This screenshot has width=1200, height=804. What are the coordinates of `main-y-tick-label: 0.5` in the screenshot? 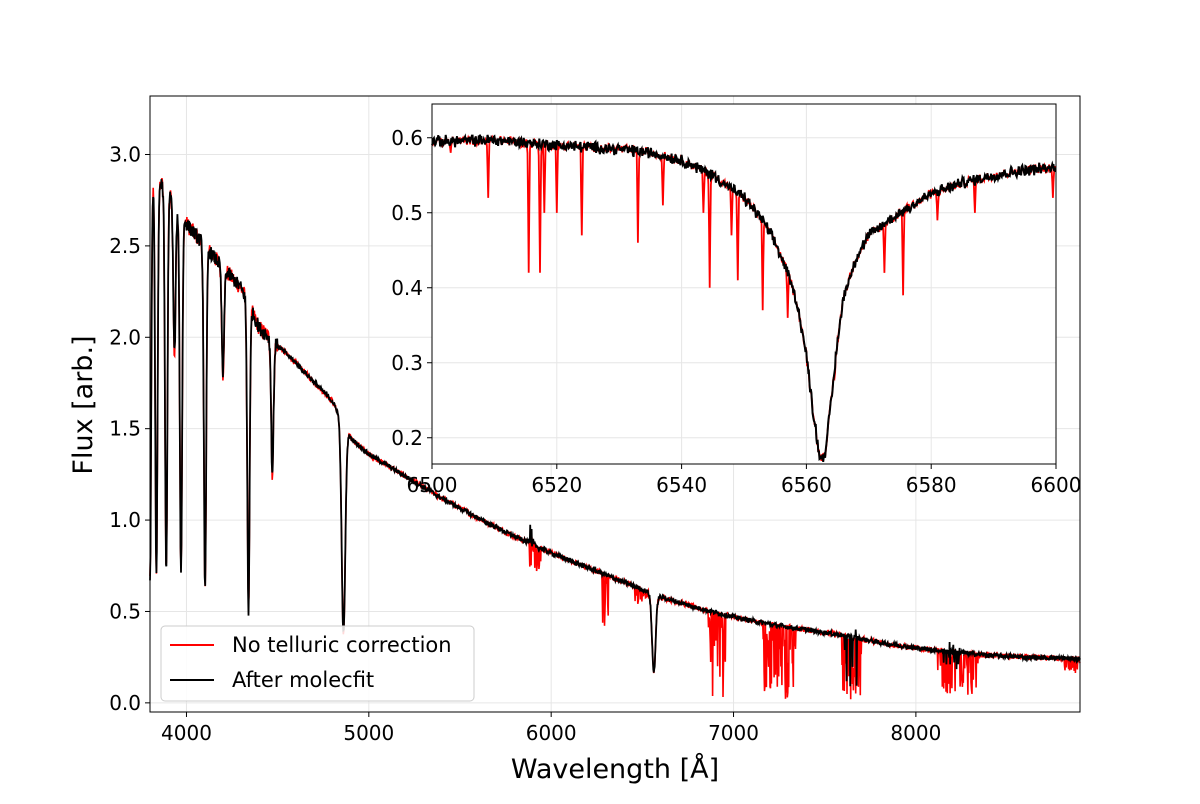 It's located at (125, 611).